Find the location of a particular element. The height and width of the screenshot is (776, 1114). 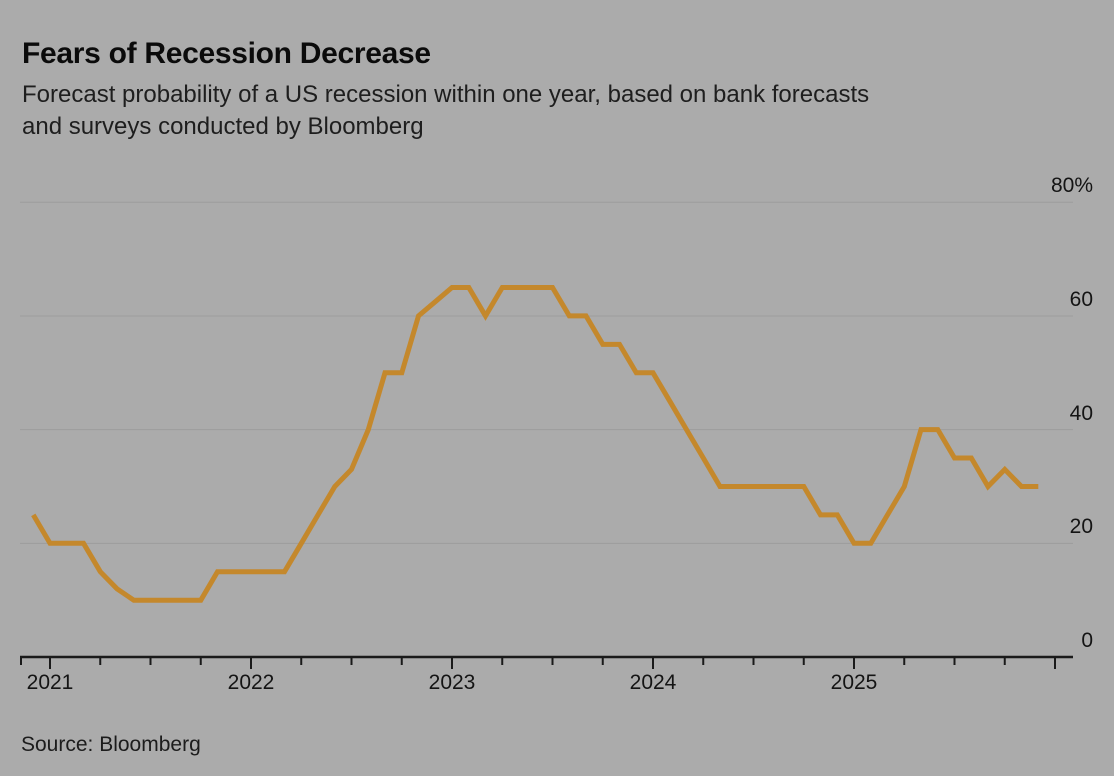

x-axis-label: 2025 is located at coordinates (854, 682).